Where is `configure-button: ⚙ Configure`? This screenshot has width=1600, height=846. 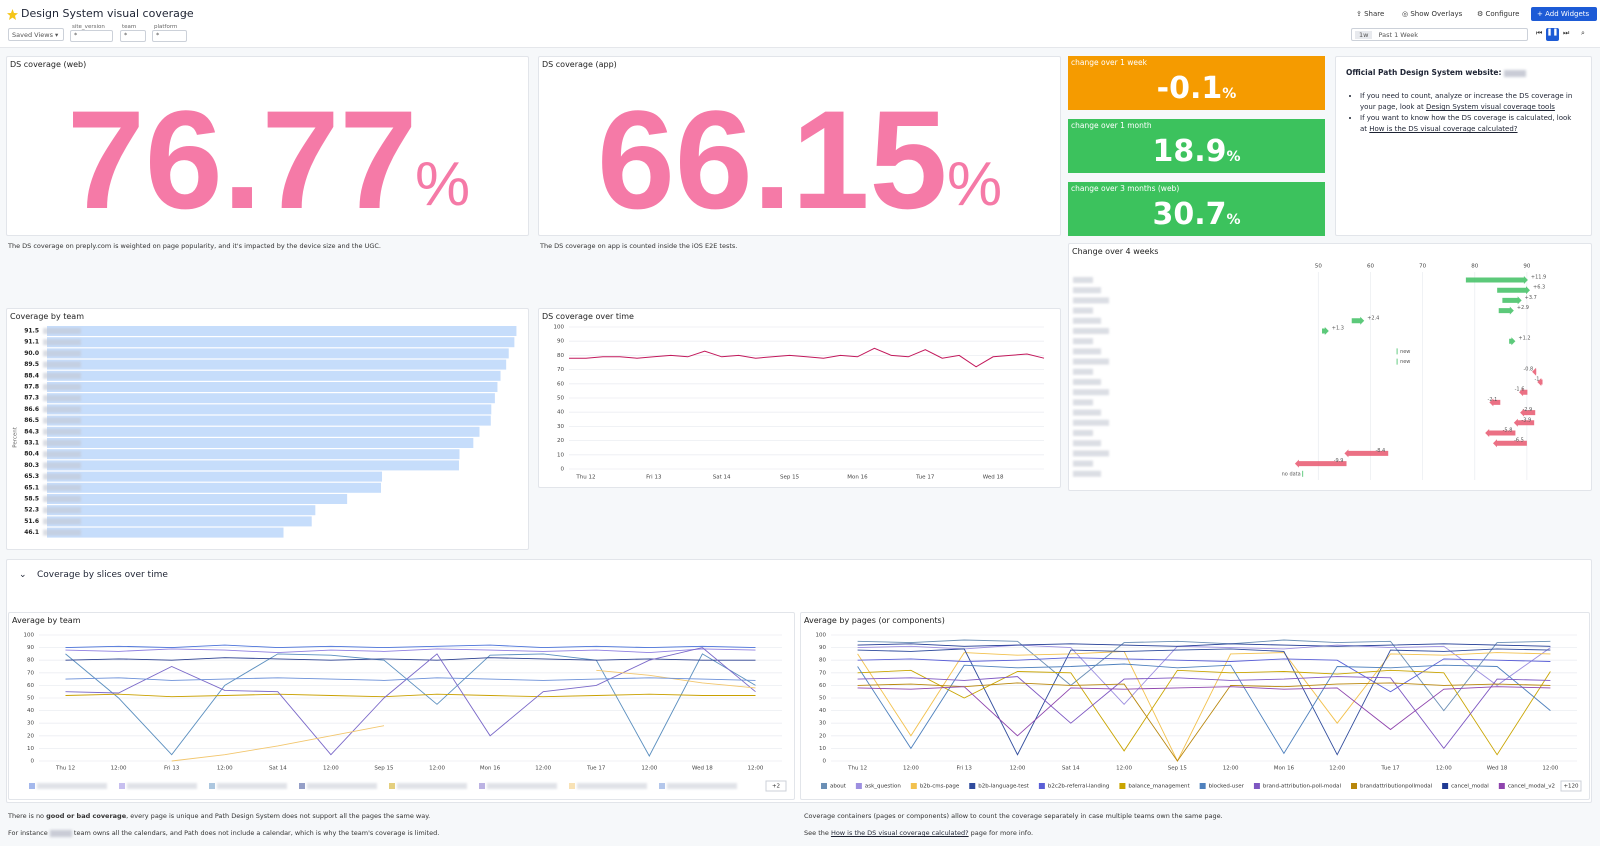
configure-button: ⚙ Configure is located at coordinates (1498, 14).